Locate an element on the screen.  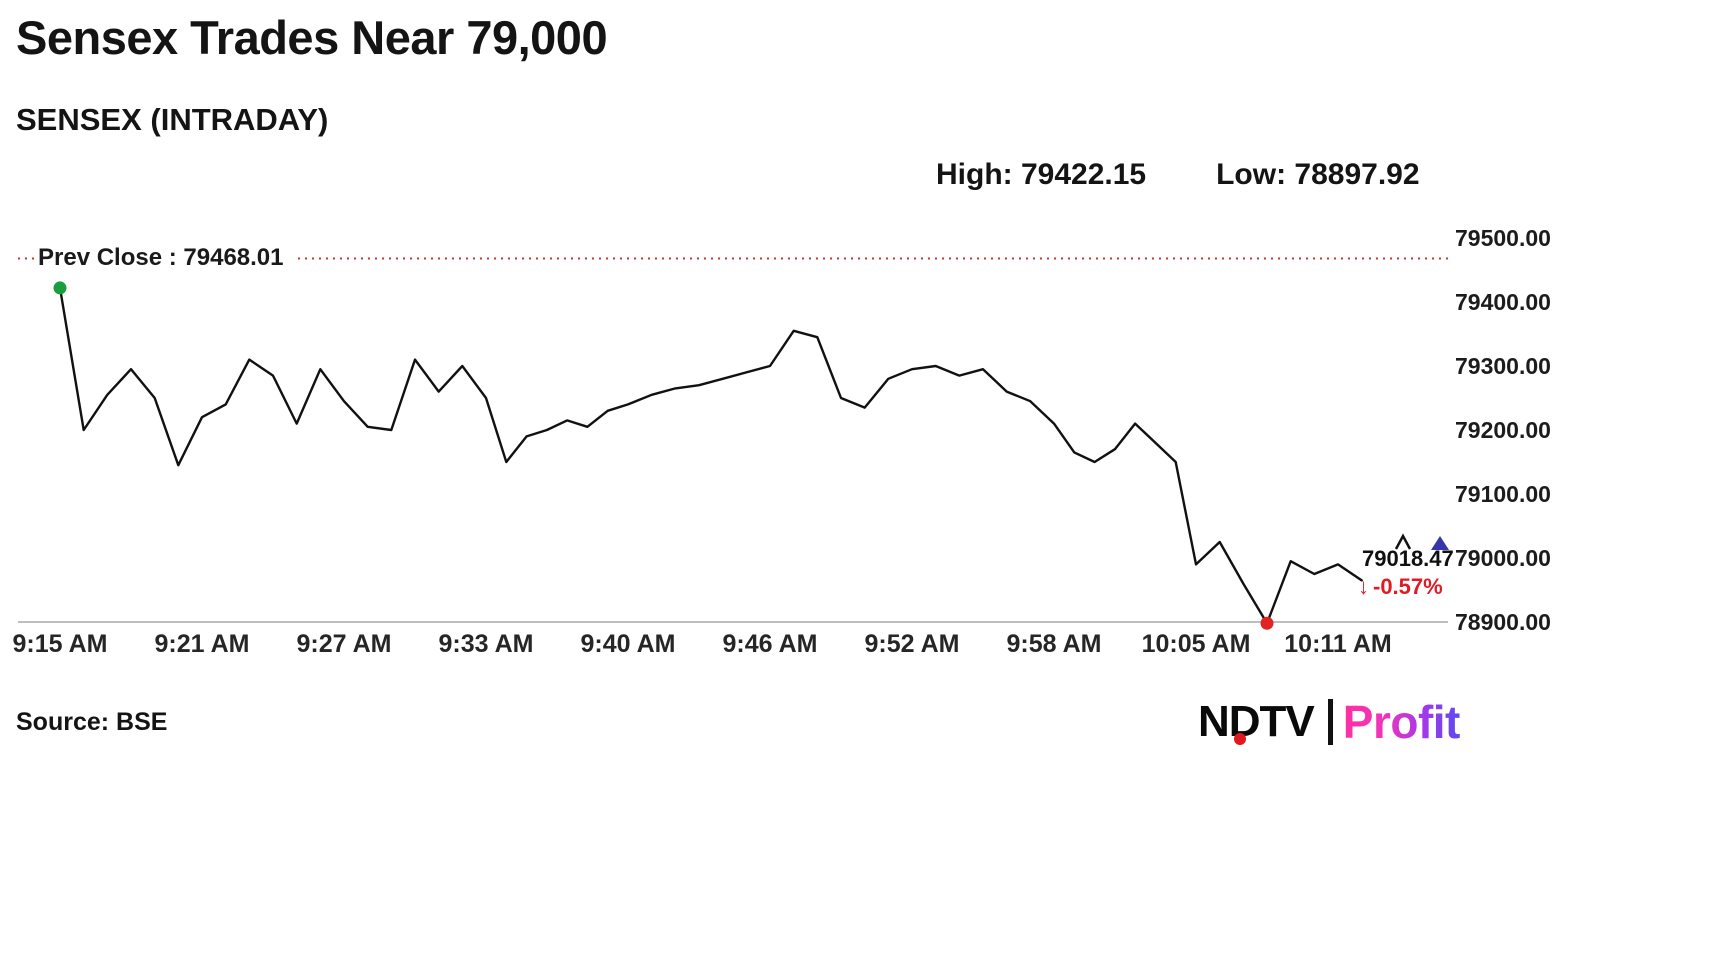
profit-wordmark: Profit is located at coordinates (1401, 722).